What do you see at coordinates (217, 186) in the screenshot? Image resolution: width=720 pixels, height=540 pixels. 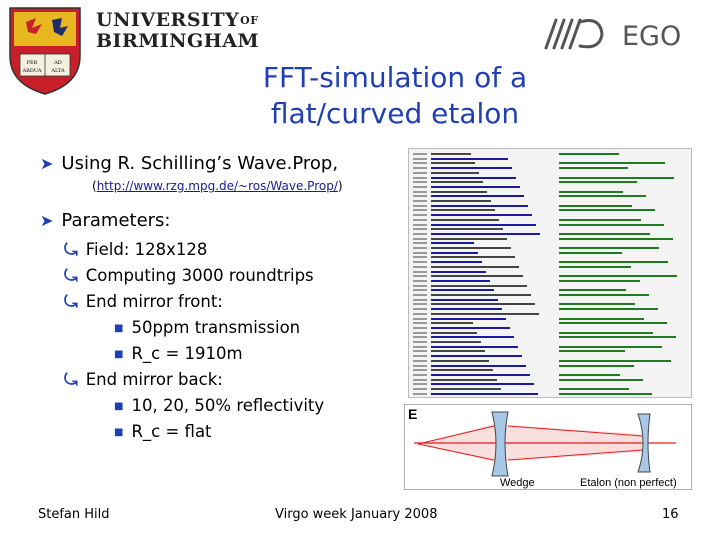 I see `waveprop-link: http://www.rzg.mpg.de/~ros/Wave.Prop/` at bounding box center [217, 186].